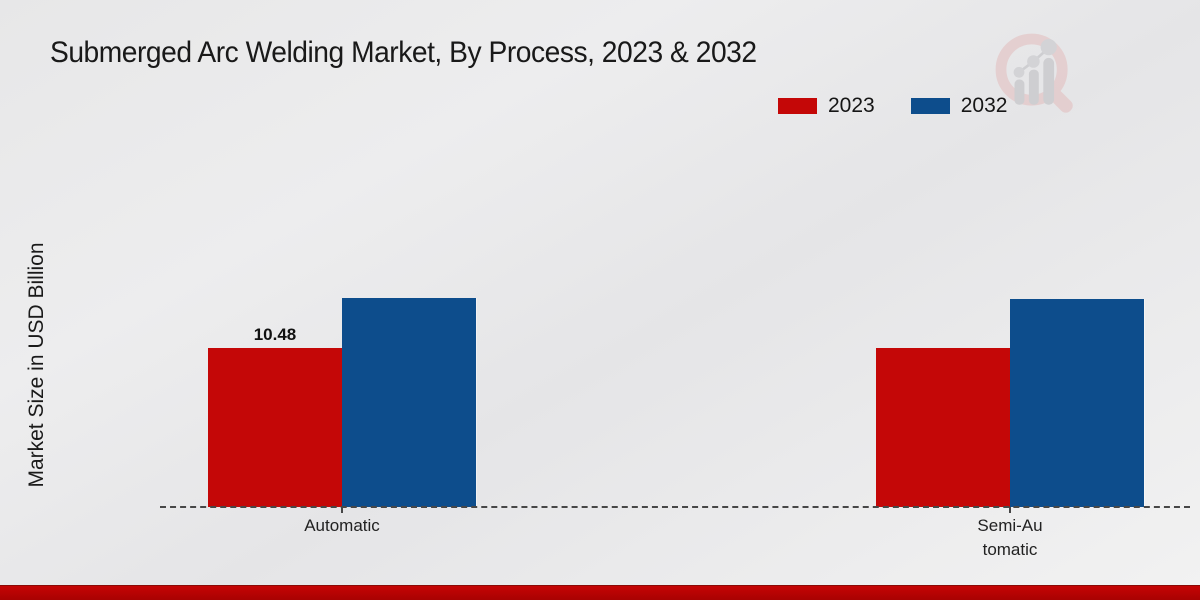 This screenshot has height=600, width=1200. Describe the element at coordinates (409, 402) in the screenshot. I see `bar-2032-automatic` at that location.